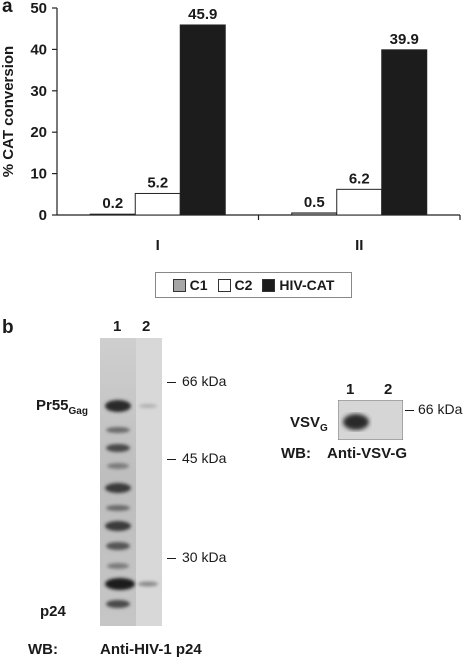 The width and height of the screenshot is (474, 663). I want to click on legend-label-c1: C1, so click(198, 285).